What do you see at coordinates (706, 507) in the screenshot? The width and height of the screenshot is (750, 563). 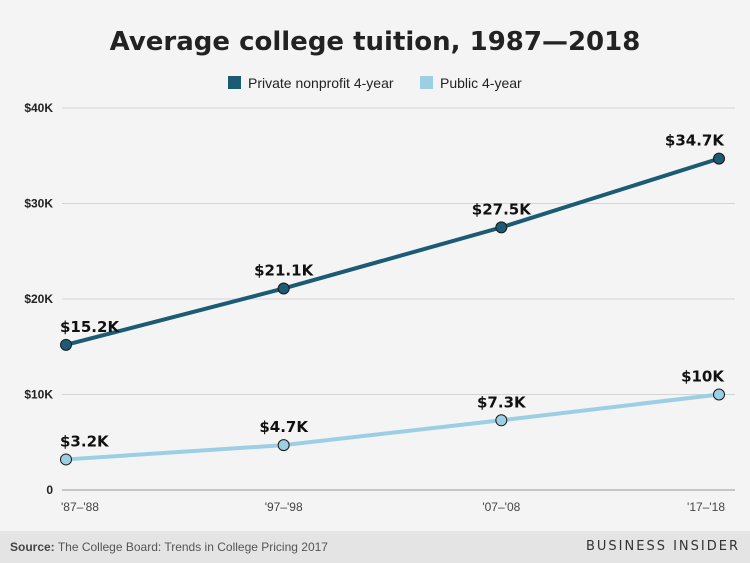 I see `x-tick-label: '17–'18` at bounding box center [706, 507].